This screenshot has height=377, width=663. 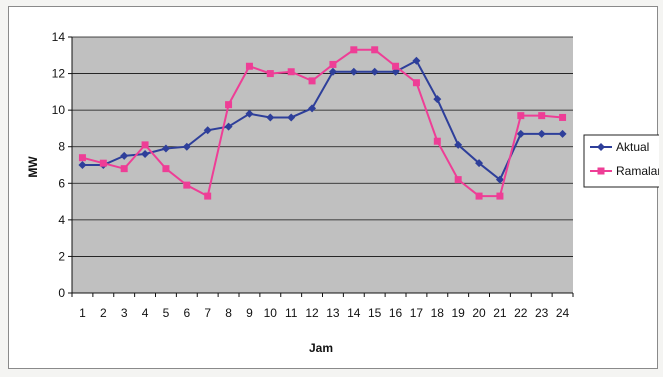 What do you see at coordinates (228, 313) in the screenshot?
I see `x-tick-label: 8` at bounding box center [228, 313].